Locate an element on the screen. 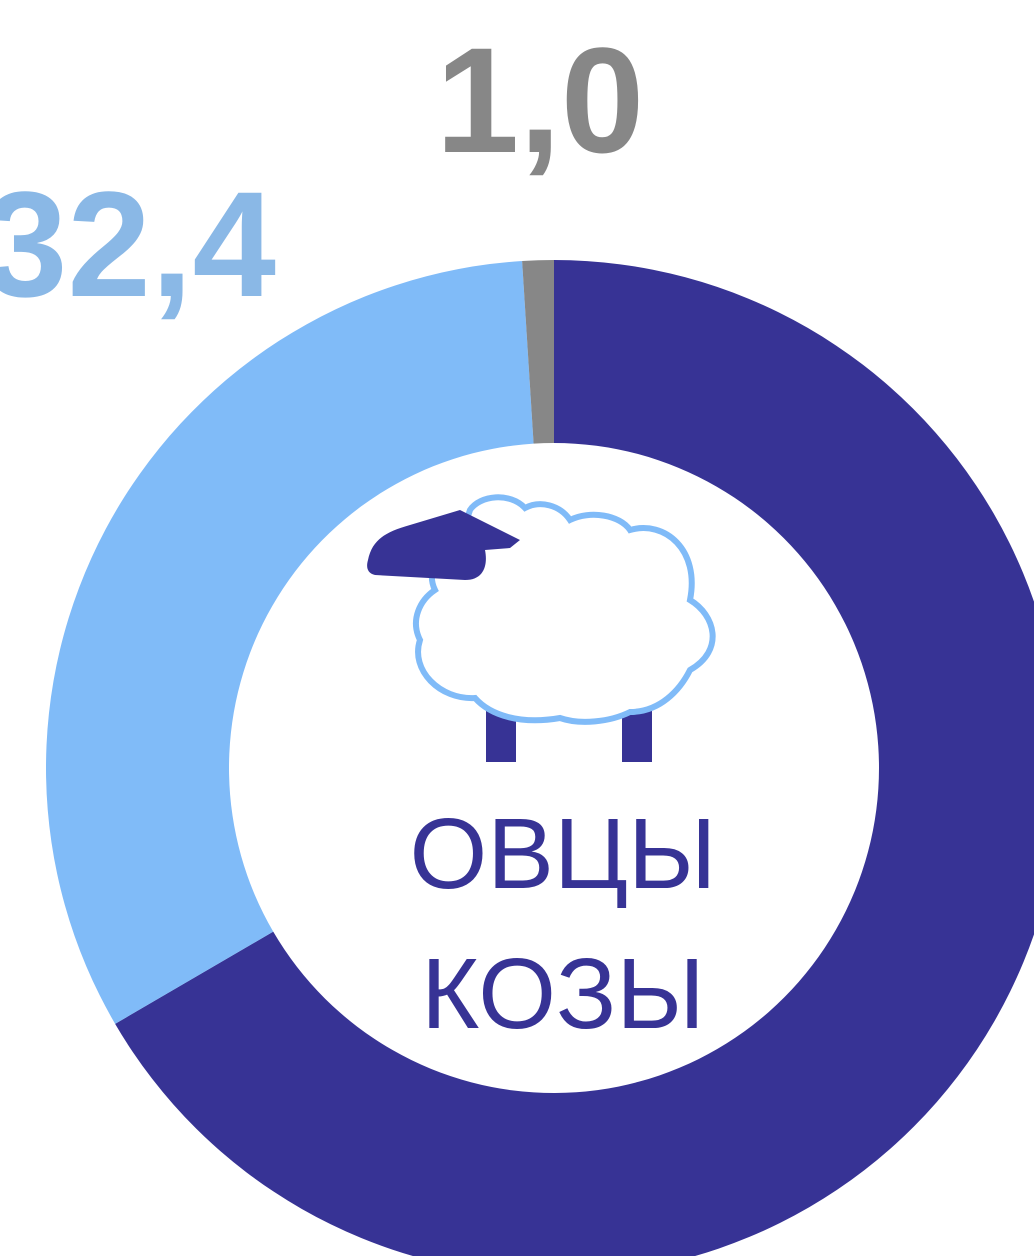  center-text: ОВЦЫ is located at coordinates (563, 854).